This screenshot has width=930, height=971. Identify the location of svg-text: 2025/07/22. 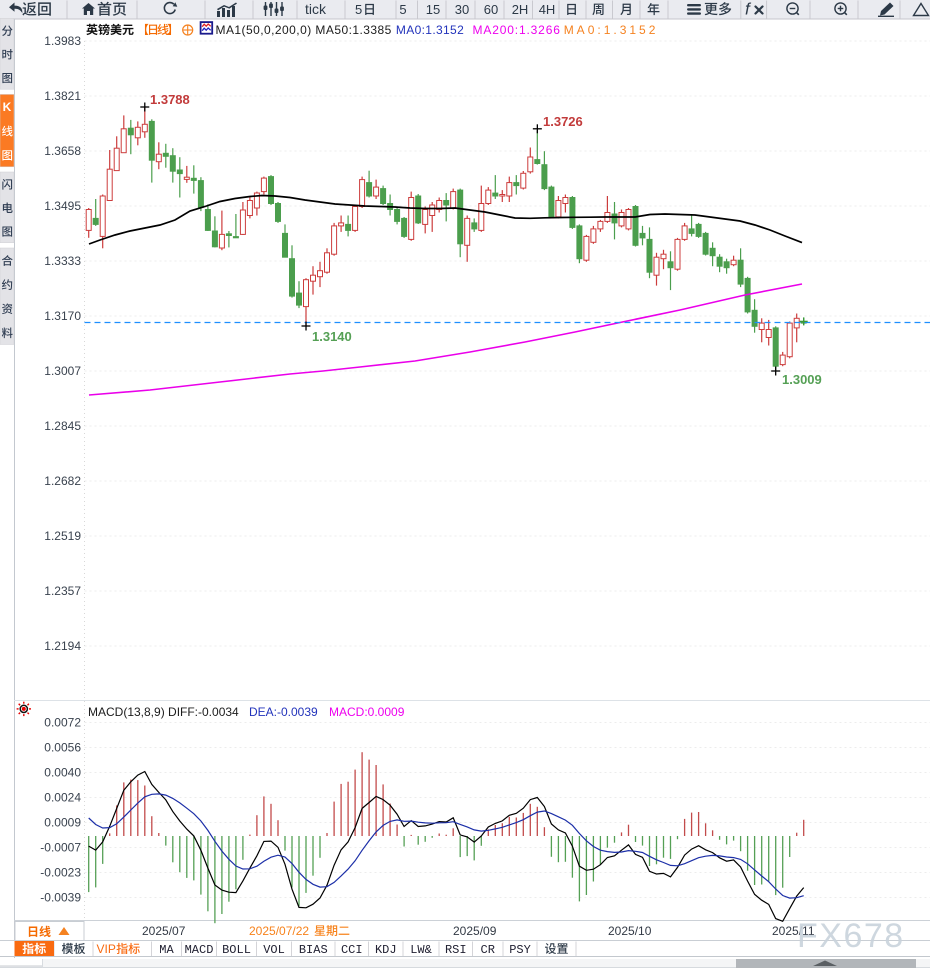
(279, 931).